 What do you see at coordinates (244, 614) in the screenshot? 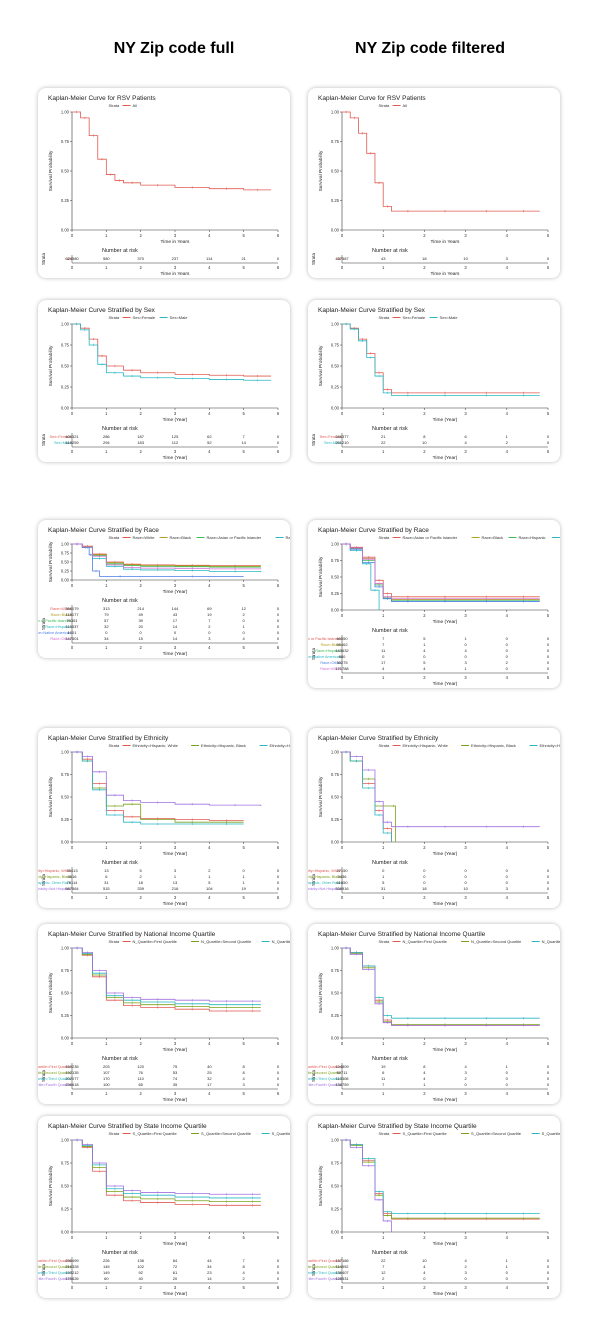
I see `risk-value: 2` at bounding box center [244, 614].